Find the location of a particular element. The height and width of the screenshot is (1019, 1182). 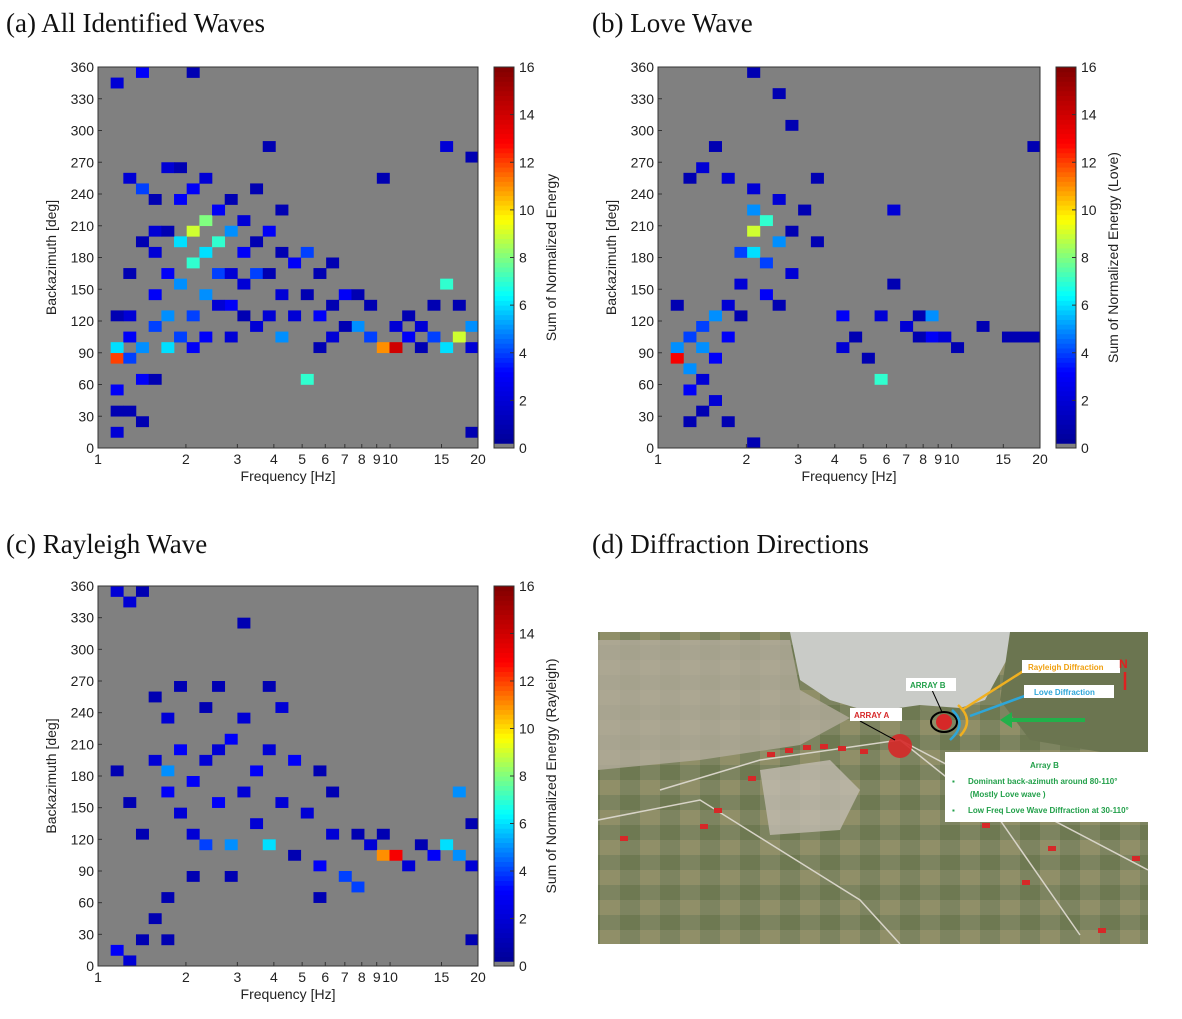

panel-title: (d) Diffraction Directions is located at coordinates (730, 544).